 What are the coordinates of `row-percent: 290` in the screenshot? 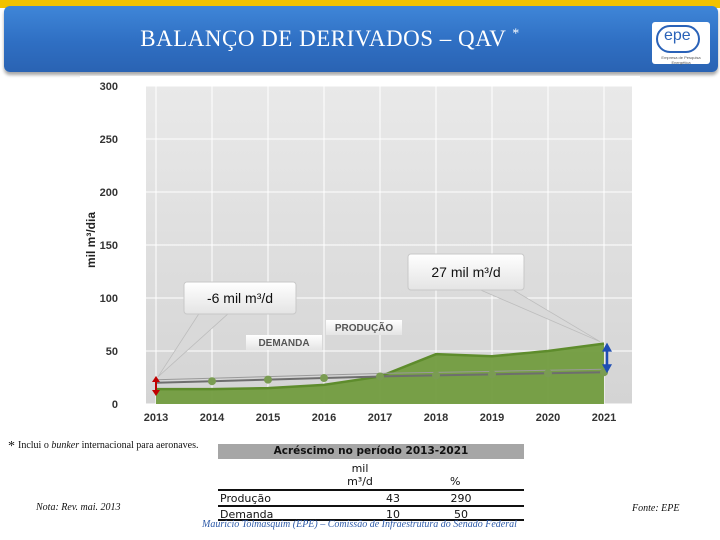 It's located at (461, 498).